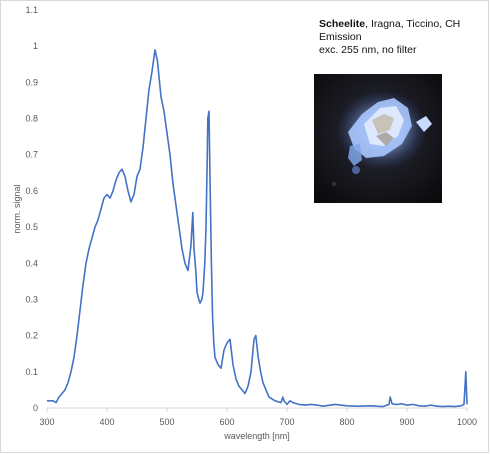  Describe the element at coordinates (340, 37) in the screenshot. I see `caption-line-2: Emission` at that location.